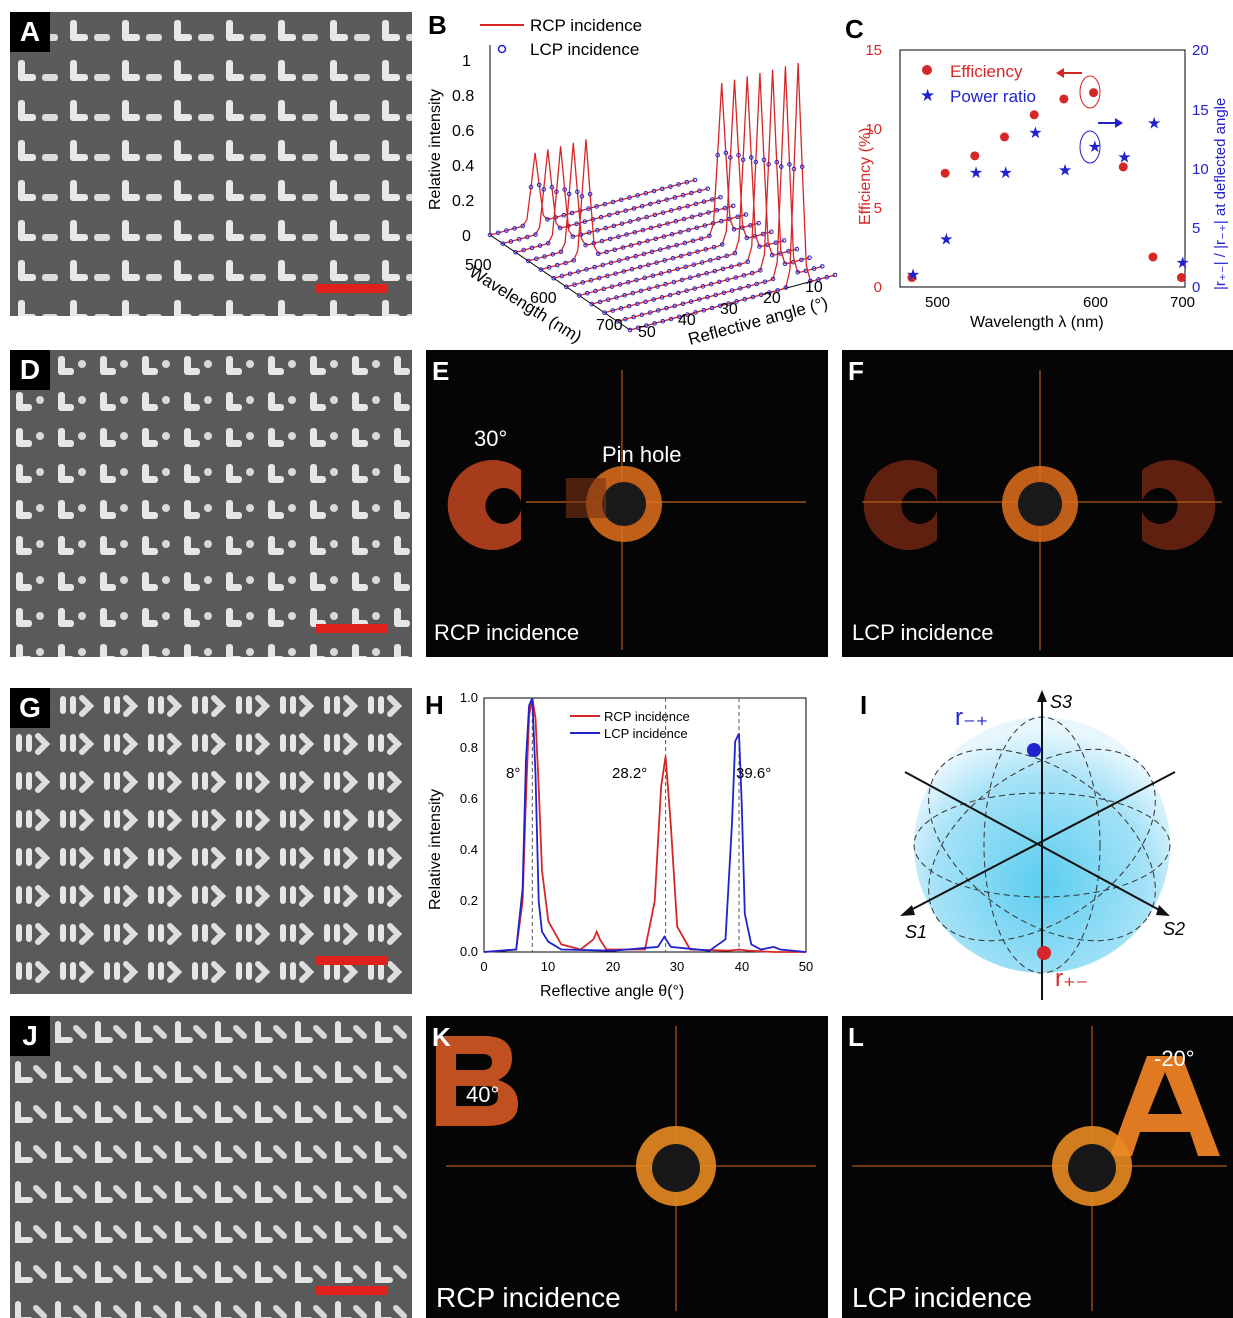  Describe the element at coordinates (656, 181) in the screenshot. I see `waterfall-rcp-curve` at that location.